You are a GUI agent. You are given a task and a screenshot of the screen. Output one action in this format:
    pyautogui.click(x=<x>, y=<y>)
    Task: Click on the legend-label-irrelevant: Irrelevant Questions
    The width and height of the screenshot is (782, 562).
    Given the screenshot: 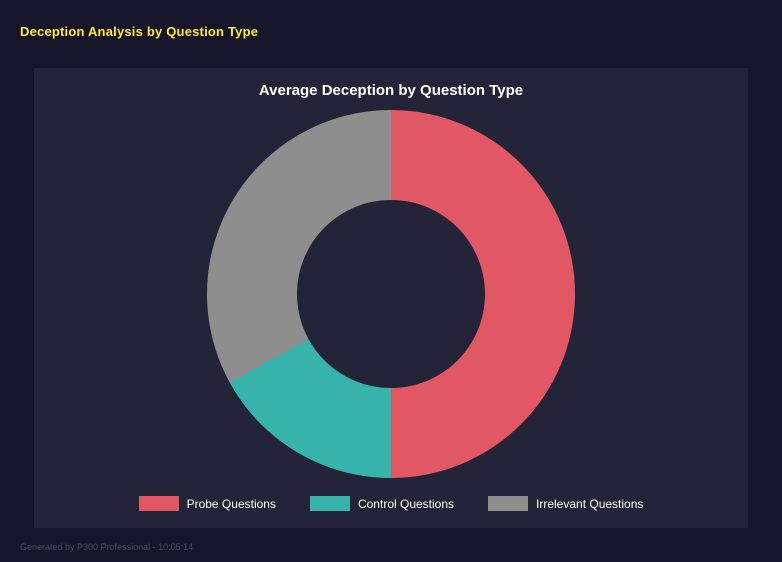 What is the action you would take?
    pyautogui.click(x=590, y=503)
    